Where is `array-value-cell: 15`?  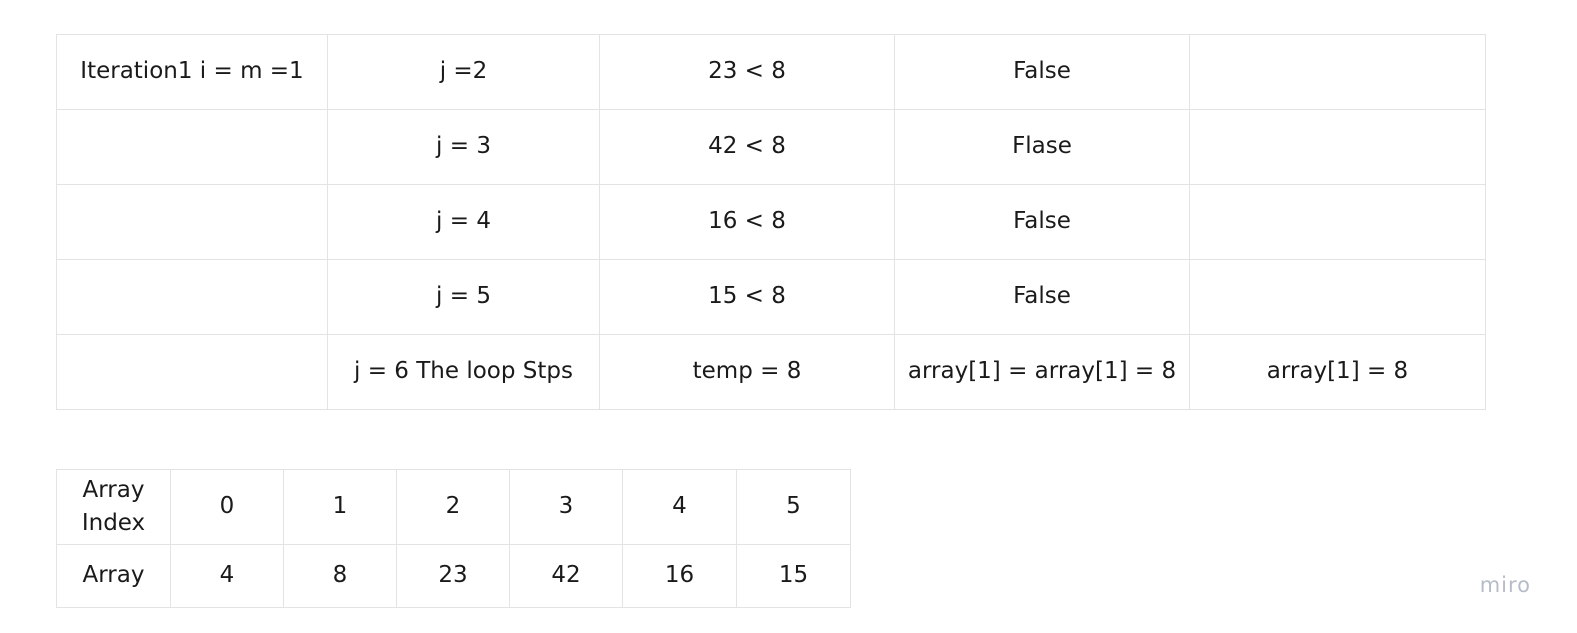
array-value-cell: 15 is located at coordinates (793, 576).